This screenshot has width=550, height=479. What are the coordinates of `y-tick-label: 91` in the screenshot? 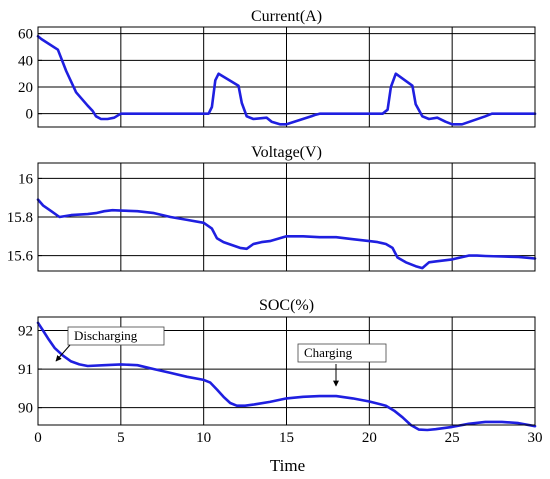 It's located at (25, 370).